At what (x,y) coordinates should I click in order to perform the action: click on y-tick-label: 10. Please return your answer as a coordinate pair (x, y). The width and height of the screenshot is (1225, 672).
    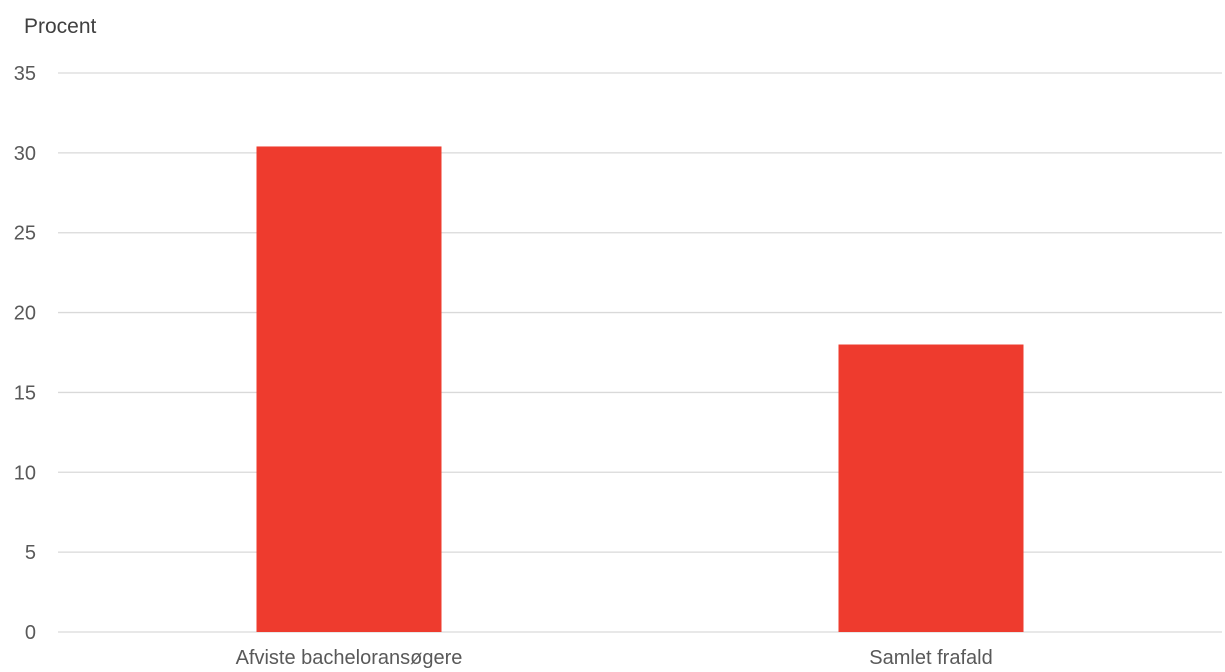
    Looking at the image, I should click on (25, 473).